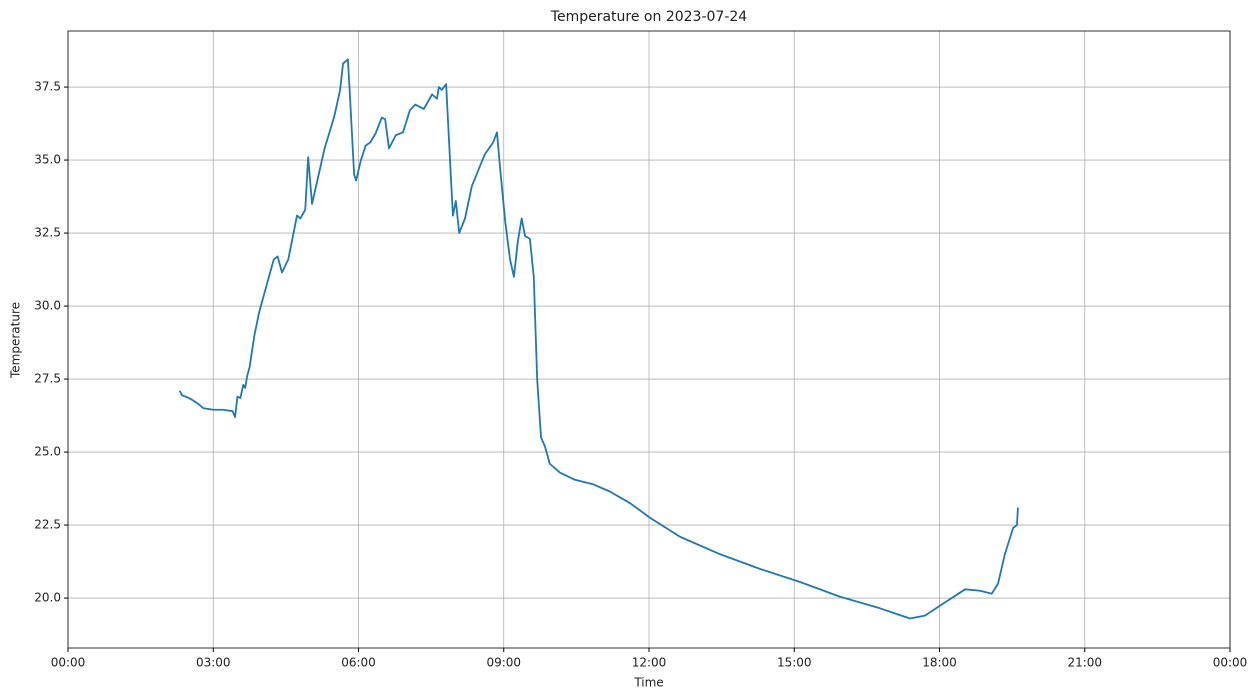 The height and width of the screenshot is (698, 1259). I want to click on chart-title: Temperature on 2023-07-24, so click(648, 17).